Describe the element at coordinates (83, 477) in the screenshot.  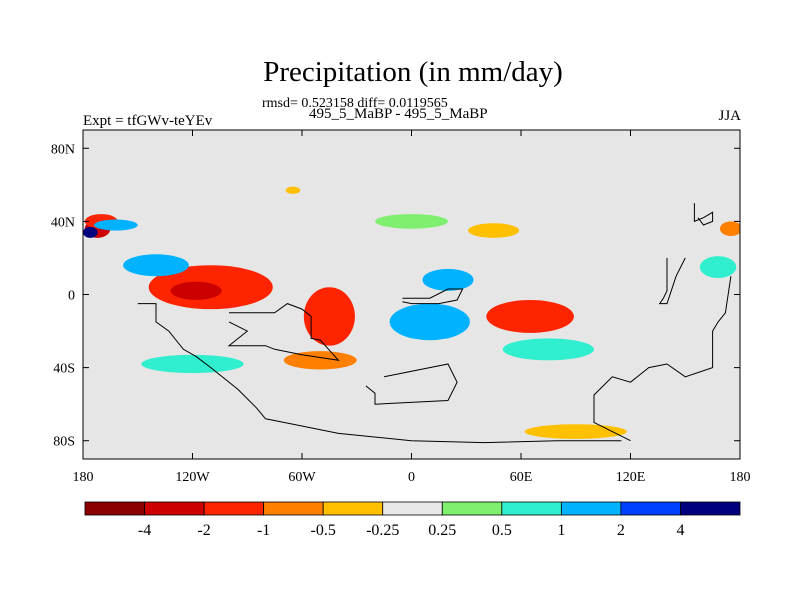
I see `x-tick-label-0: 180` at that location.